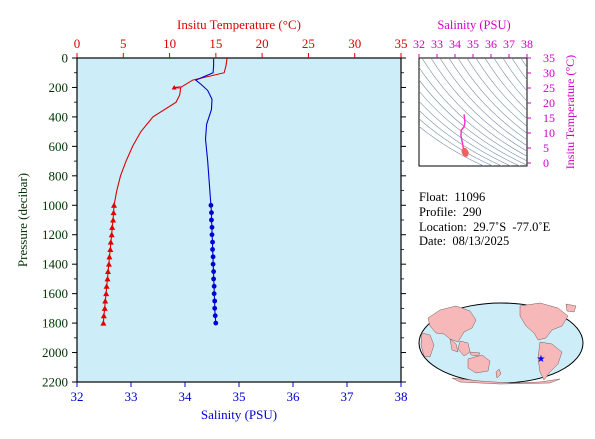  I want to click on pressure-tick-label: 1000, so click(55, 205).